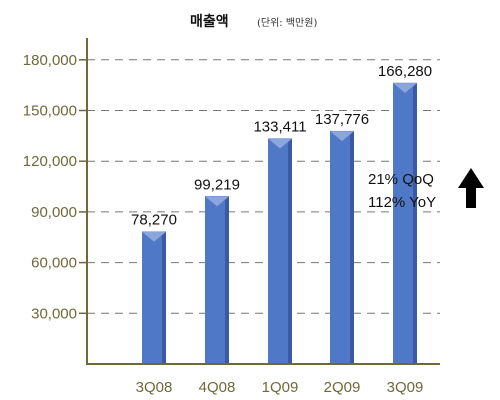  I want to click on y-axis-ticks: 30,000 60,000 90,000 120,000 150,000 180,000, so click(55, 187).